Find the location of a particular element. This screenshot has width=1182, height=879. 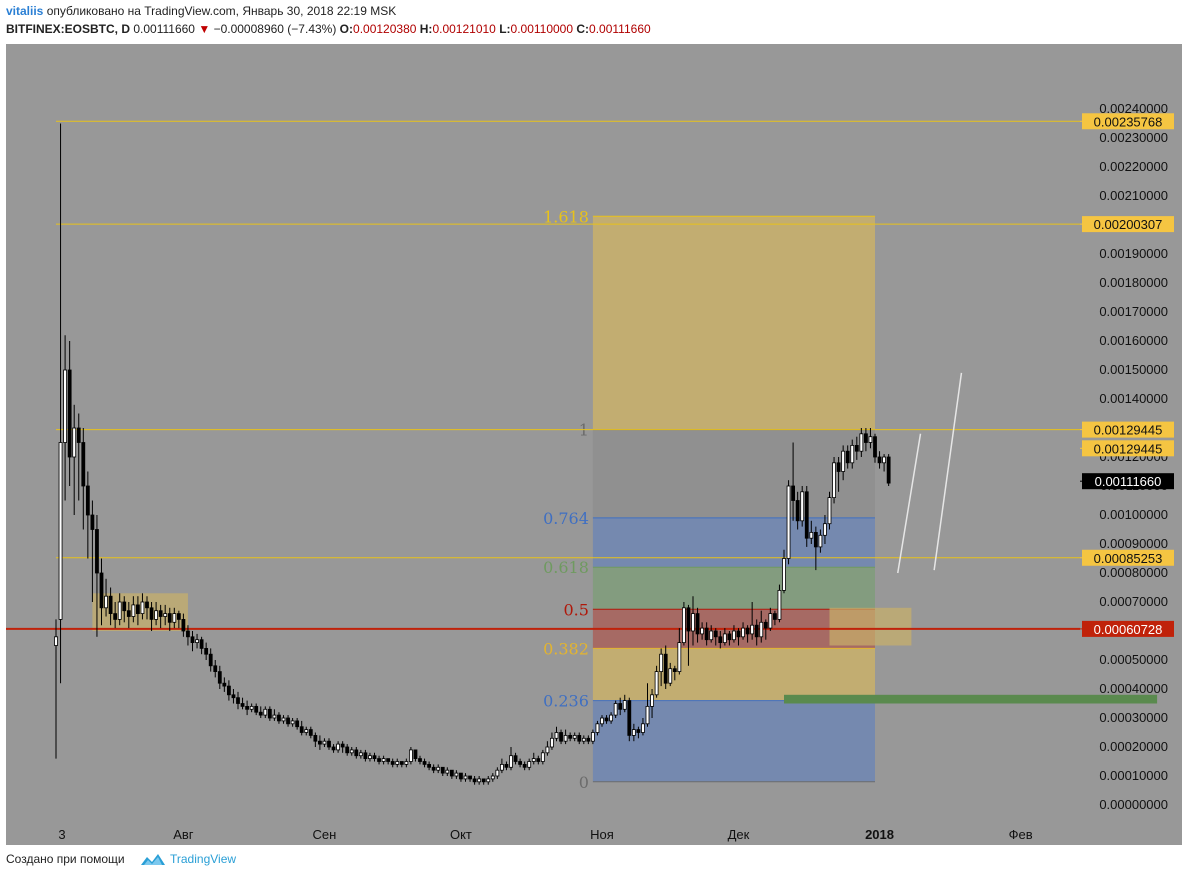

price-tick-label: 0.00040000 is located at coordinates (1133, 688).